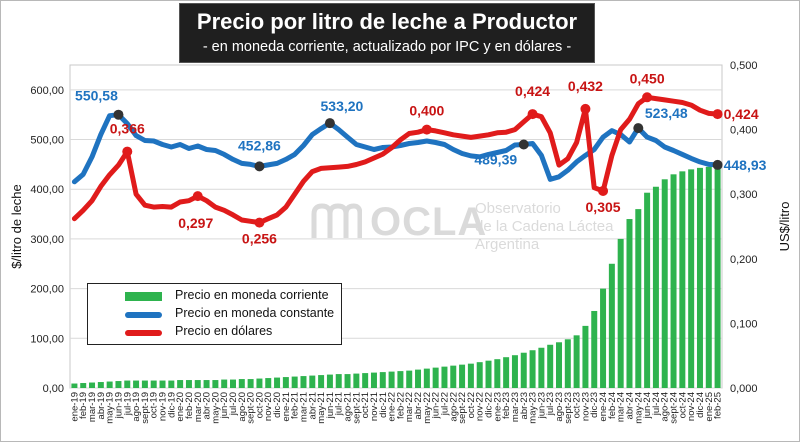 This screenshot has width=800, height=442. Describe the element at coordinates (259, 145) in the screenshot. I see `label-constante: 452,86` at that location.